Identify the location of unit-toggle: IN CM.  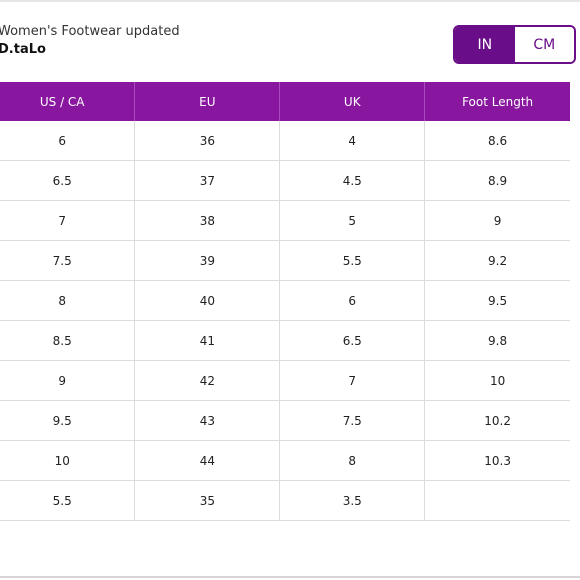
(514, 44).